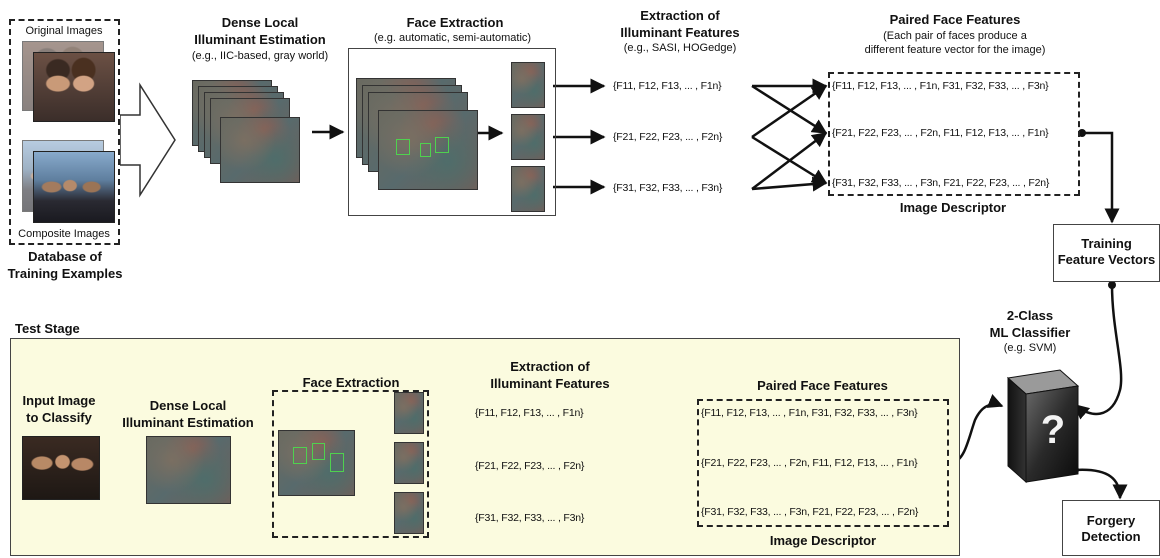 The width and height of the screenshot is (1160, 558). Describe the element at coordinates (977, 429) in the screenshot. I see `arrow-testpaired-to-classifier` at that location.